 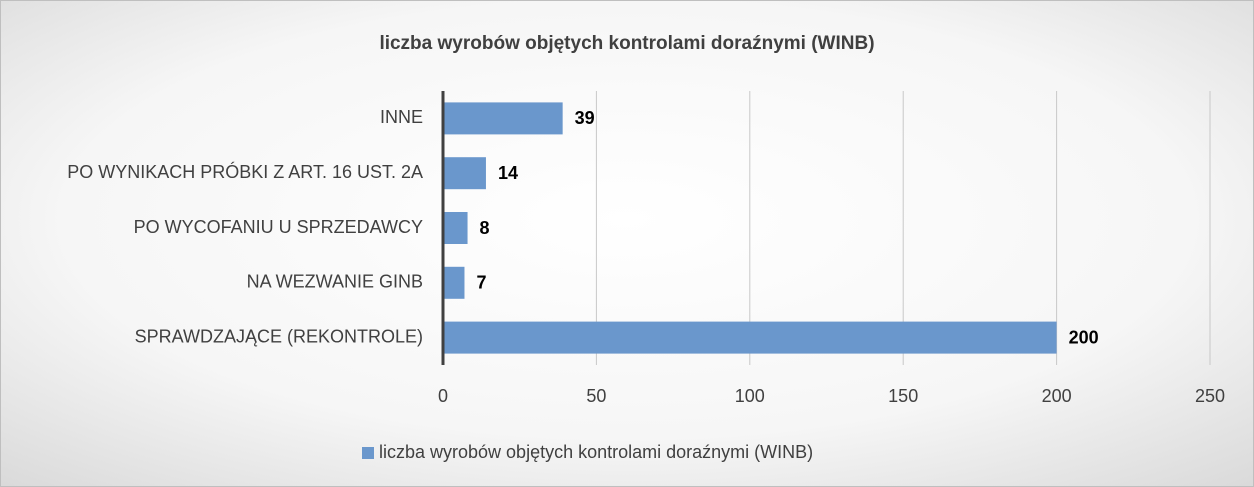 I want to click on y-tick-label: INNE, so click(x=401, y=117).